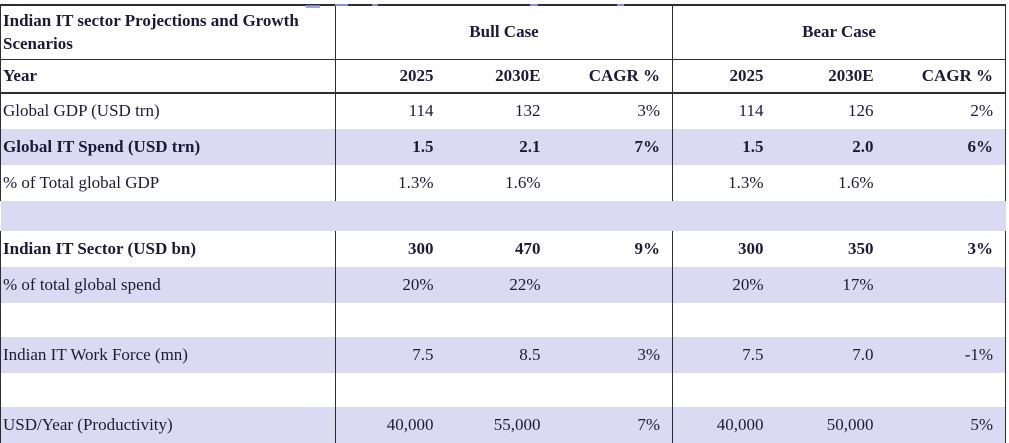 The height and width of the screenshot is (443, 1009). Describe the element at coordinates (390, 147) in the screenshot. I see `cell-bull-0: 1.5` at that location.